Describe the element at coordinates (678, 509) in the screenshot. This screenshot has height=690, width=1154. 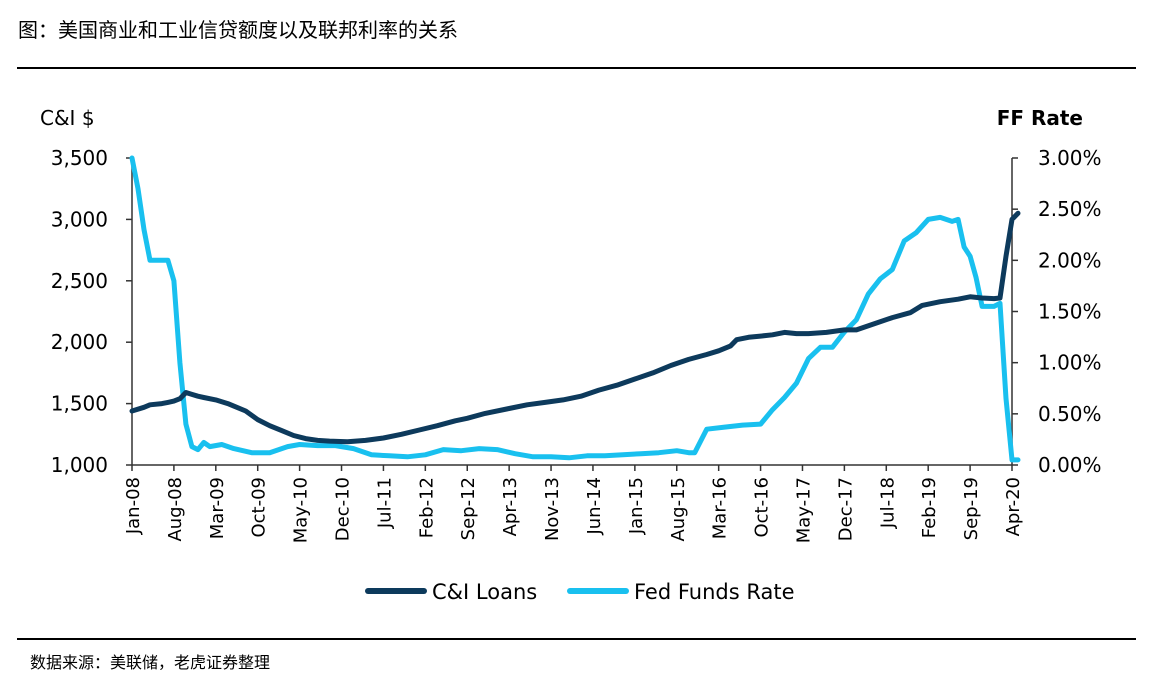
I see `x-tick-label: Aug-15` at that location.